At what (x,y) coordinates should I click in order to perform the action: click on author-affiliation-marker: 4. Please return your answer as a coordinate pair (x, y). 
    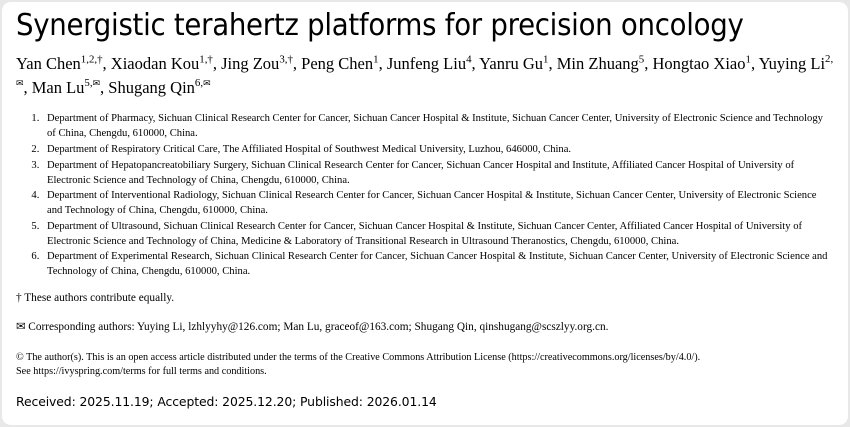
    Looking at the image, I should click on (469, 59).